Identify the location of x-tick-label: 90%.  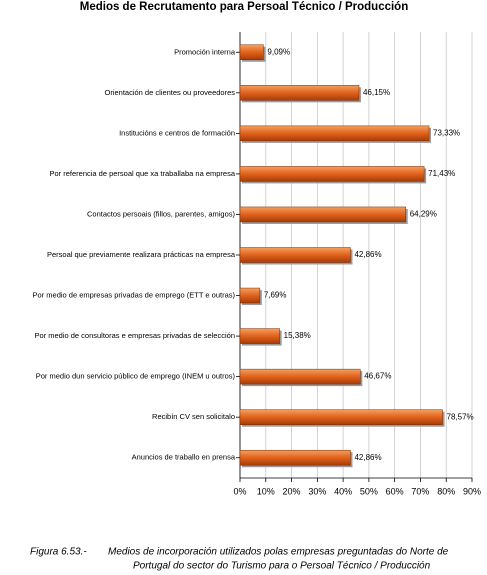
(472, 491).